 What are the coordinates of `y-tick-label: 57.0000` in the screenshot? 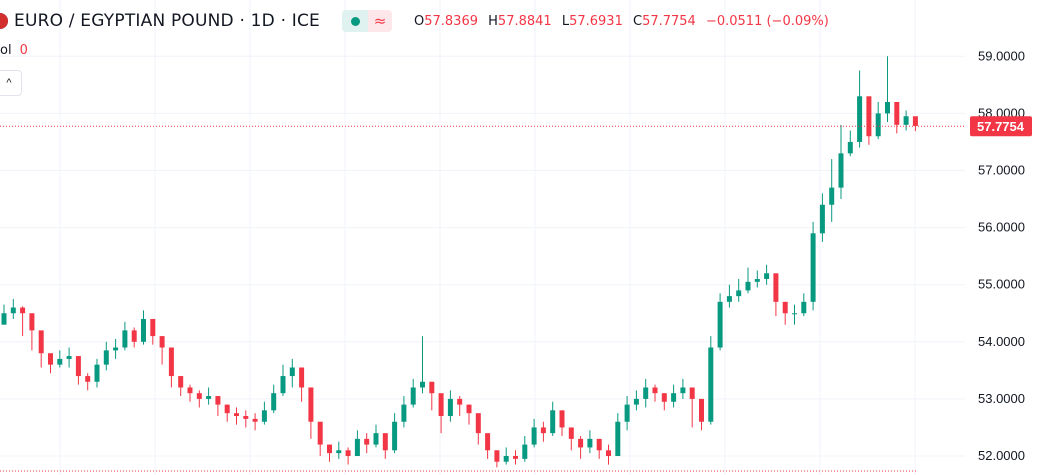 It's located at (1001, 170).